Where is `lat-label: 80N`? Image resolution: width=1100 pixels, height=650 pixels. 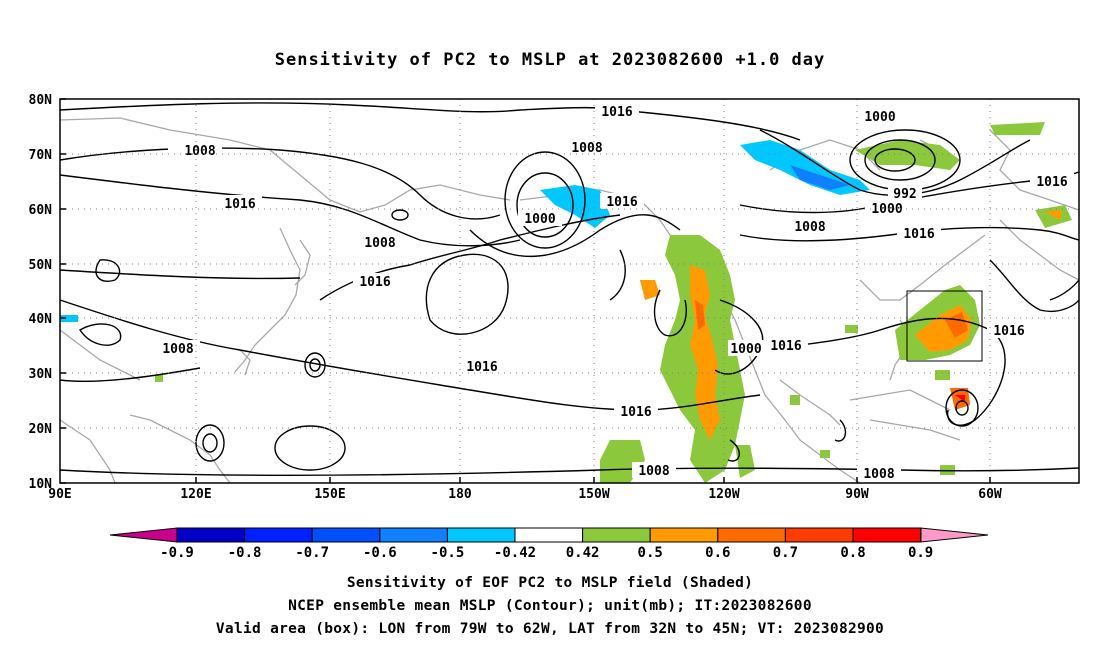 lat-label: 80N is located at coordinates (41, 100).